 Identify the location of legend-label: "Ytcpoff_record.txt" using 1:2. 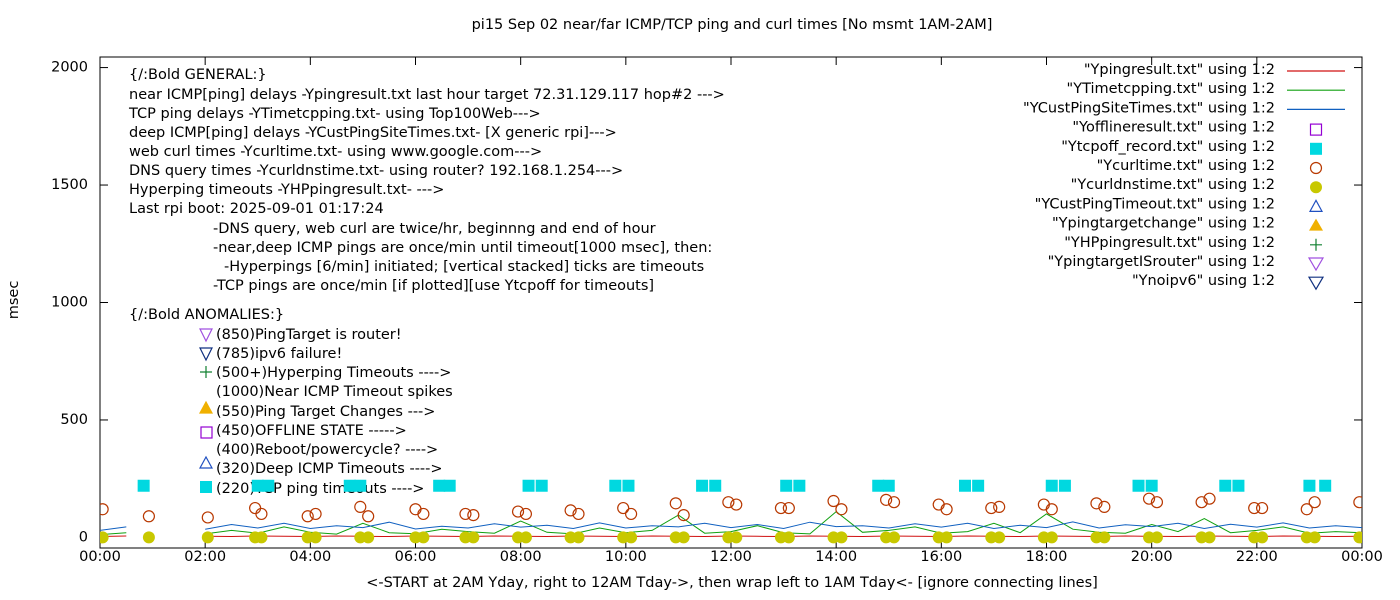
(1168, 147).